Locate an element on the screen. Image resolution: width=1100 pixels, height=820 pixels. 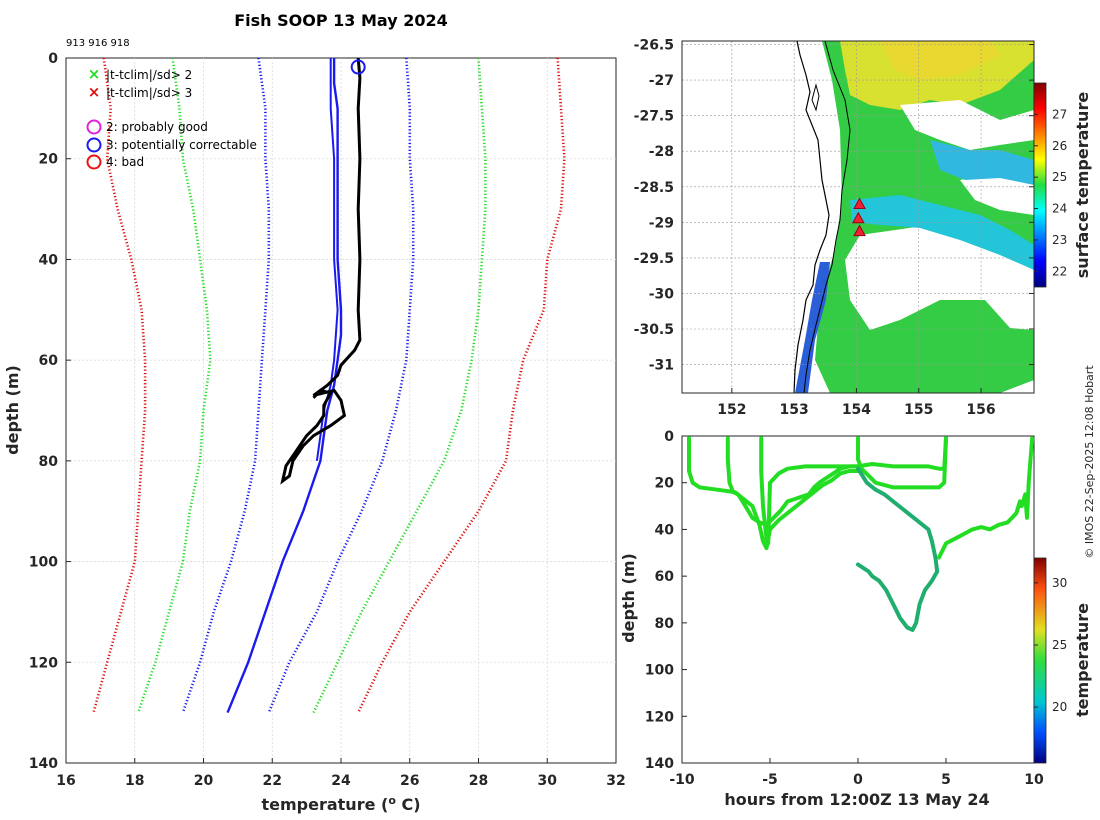
credit-text: © IMOS 22-Sep-2025 12:08 Hobart is located at coordinates (1089, 462).